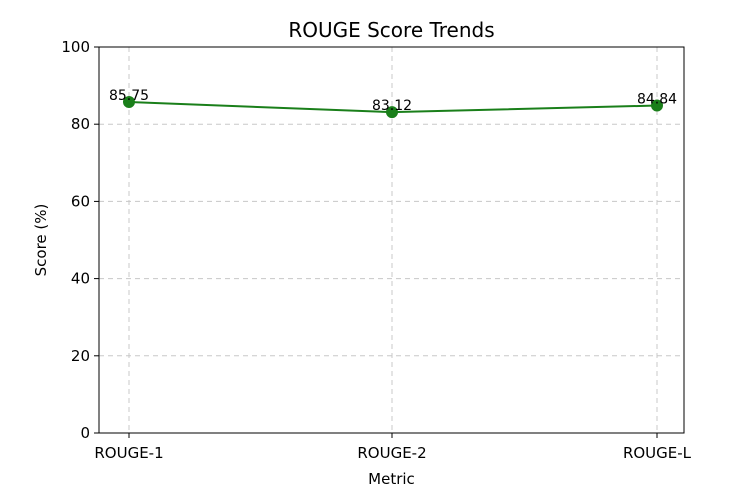 Image resolution: width=730 pixels, height=500 pixels. Describe the element at coordinates (75, 47) in the screenshot. I see `y-tick-label: 100` at that location.